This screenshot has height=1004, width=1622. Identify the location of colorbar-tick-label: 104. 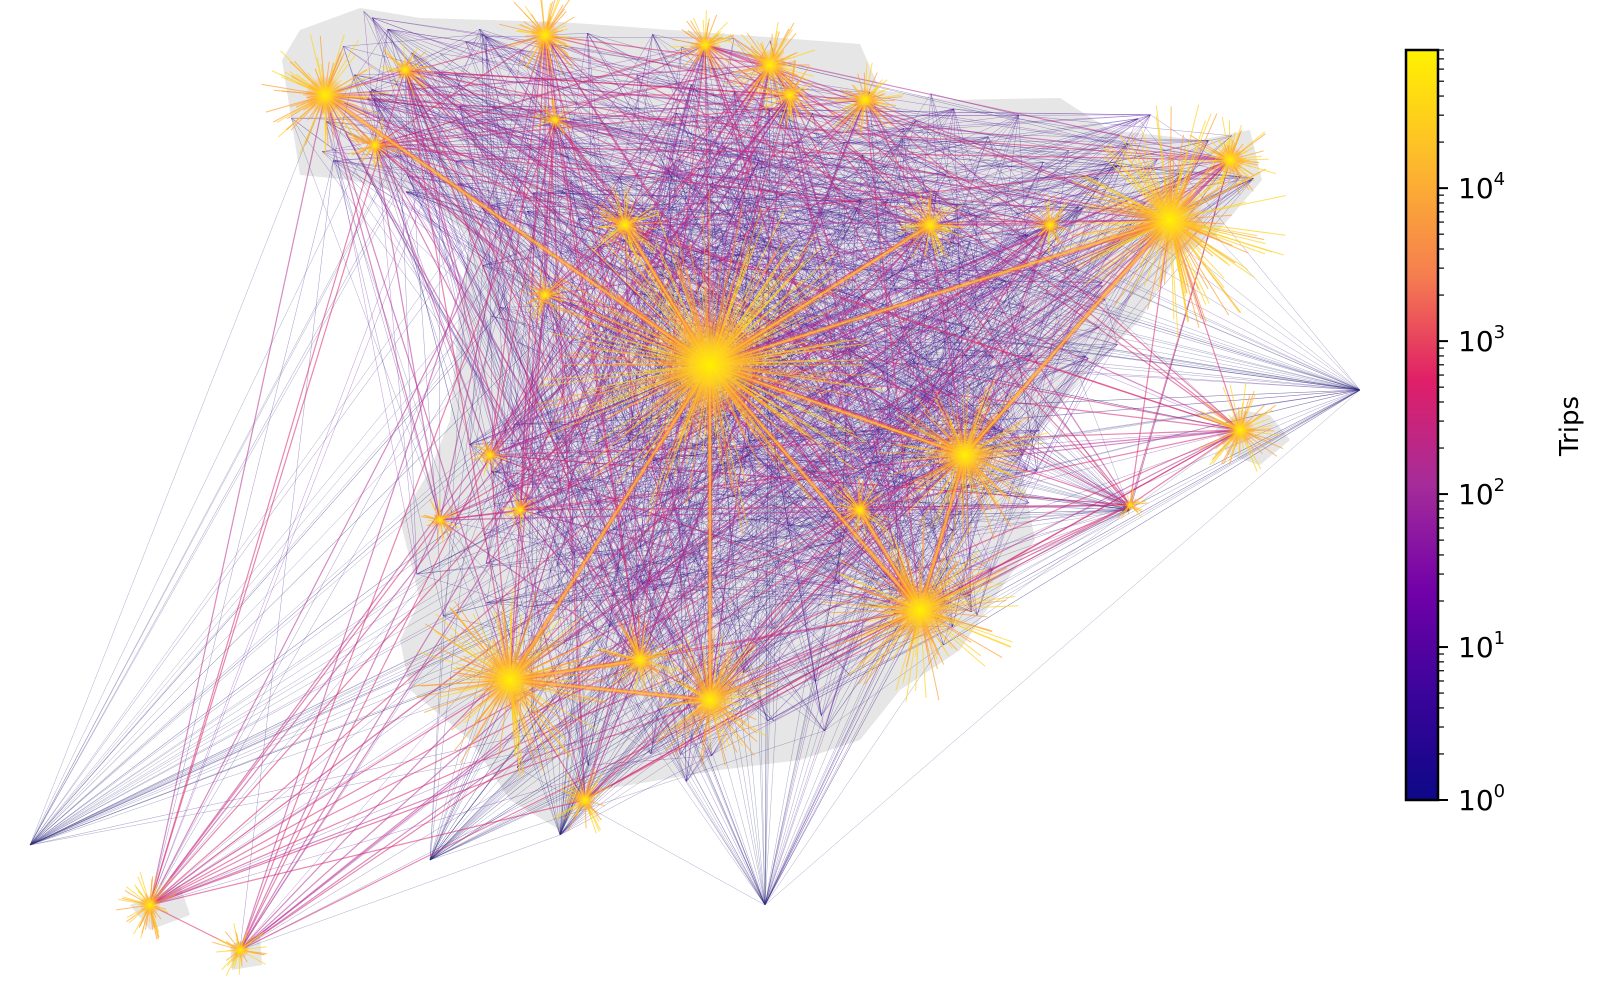
(1481, 187).